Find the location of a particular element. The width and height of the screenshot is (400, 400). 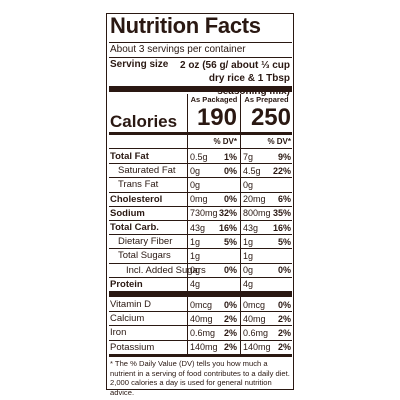

nutrient-name: Calcium is located at coordinates (127, 319).